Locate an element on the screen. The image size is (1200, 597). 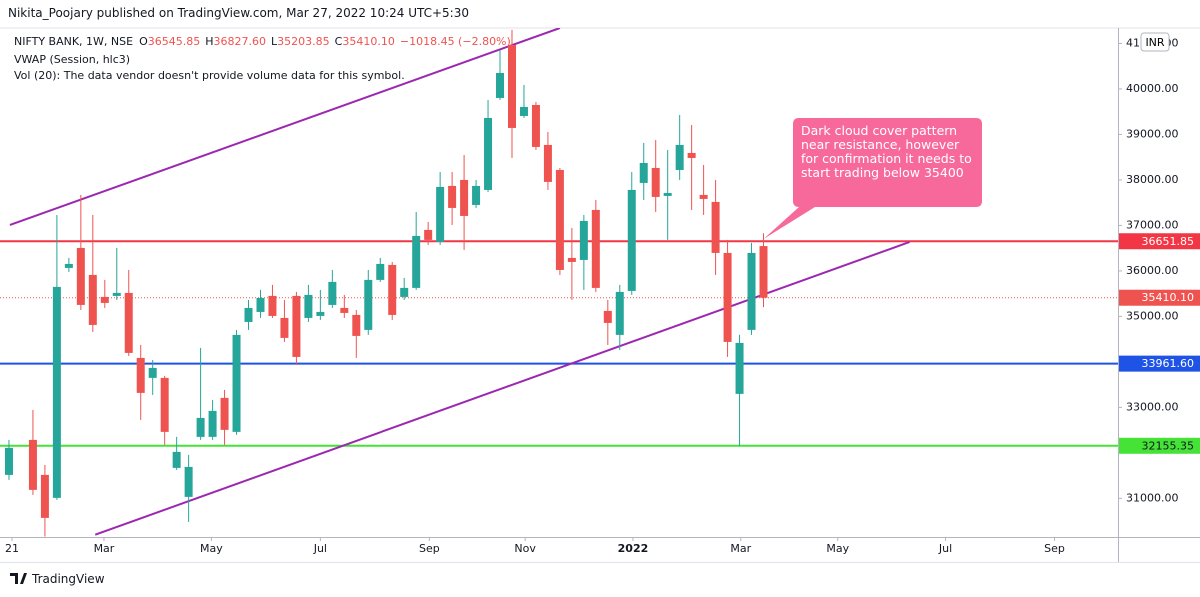
ohlc-label: O is located at coordinates (143, 41).